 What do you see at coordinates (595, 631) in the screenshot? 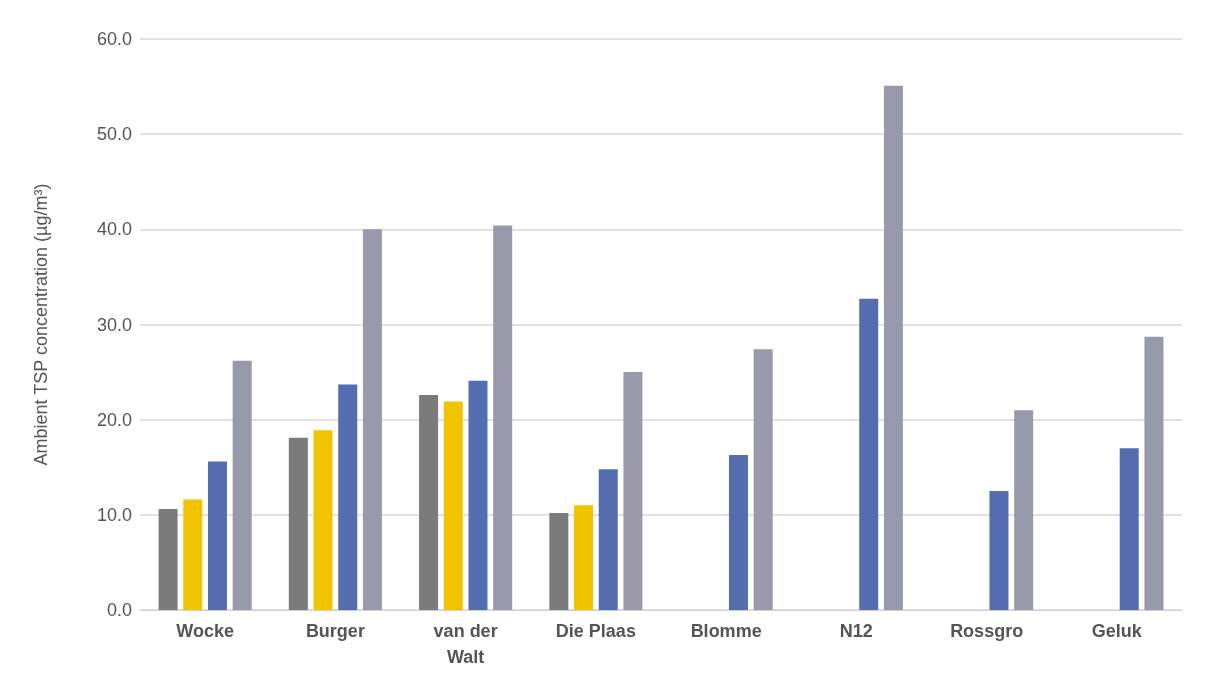
I see `x-tick-label: Die Plaas` at bounding box center [595, 631].